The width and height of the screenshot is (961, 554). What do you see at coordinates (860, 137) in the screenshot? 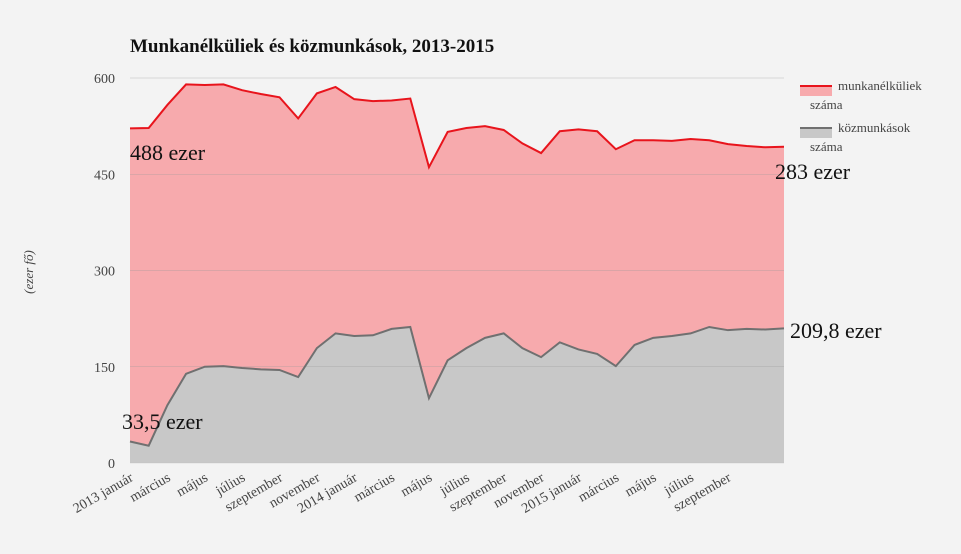
I see `legend-label: közmunkások száma` at bounding box center [860, 137].